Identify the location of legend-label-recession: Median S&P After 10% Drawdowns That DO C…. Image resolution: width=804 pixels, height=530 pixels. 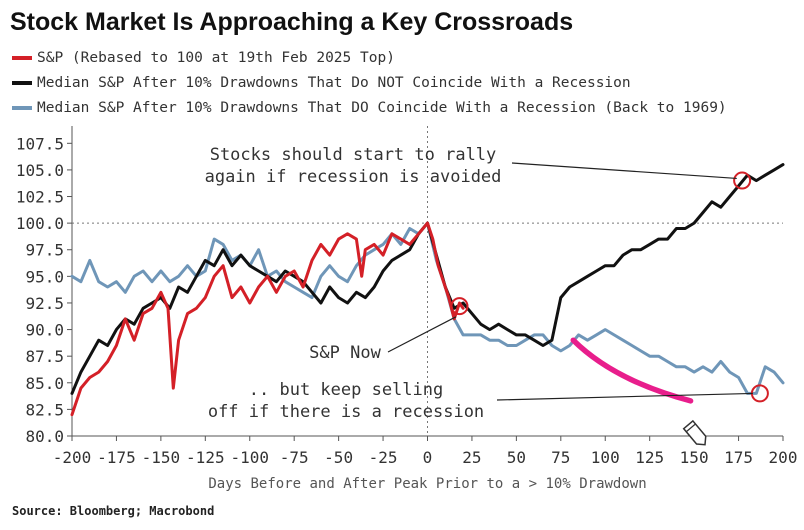
(382, 107).